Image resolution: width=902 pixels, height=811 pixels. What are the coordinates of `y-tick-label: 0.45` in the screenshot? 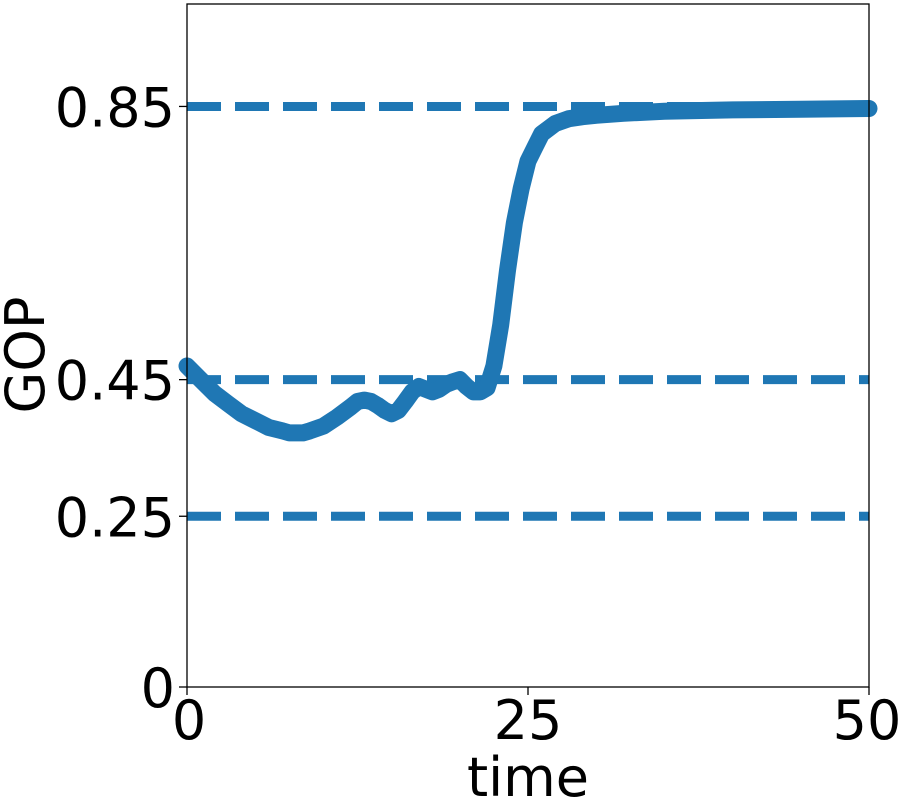 It's located at (115, 381).